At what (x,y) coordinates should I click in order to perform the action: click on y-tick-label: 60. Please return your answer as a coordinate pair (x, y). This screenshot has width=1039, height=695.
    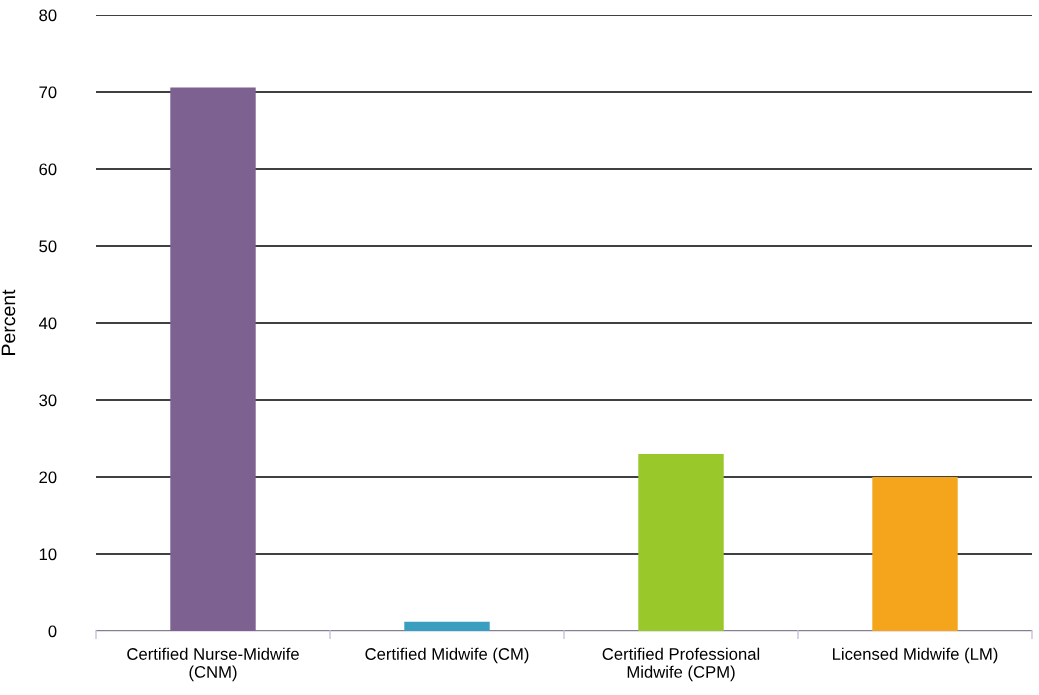
    Looking at the image, I should click on (48, 169).